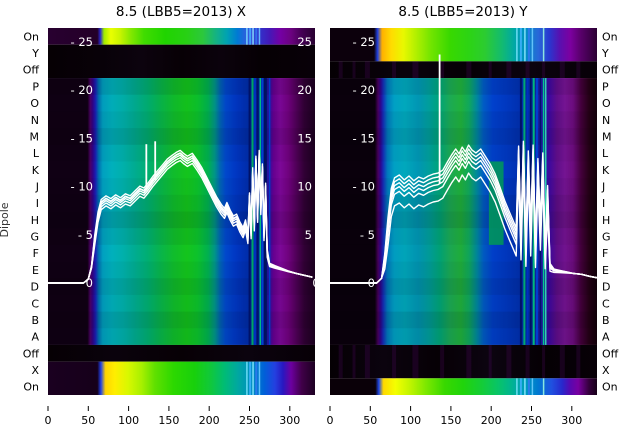 The width and height of the screenshot is (640, 440). Describe the element at coordinates (606, 337) in the screenshot. I see `row-label-right: A` at that location.